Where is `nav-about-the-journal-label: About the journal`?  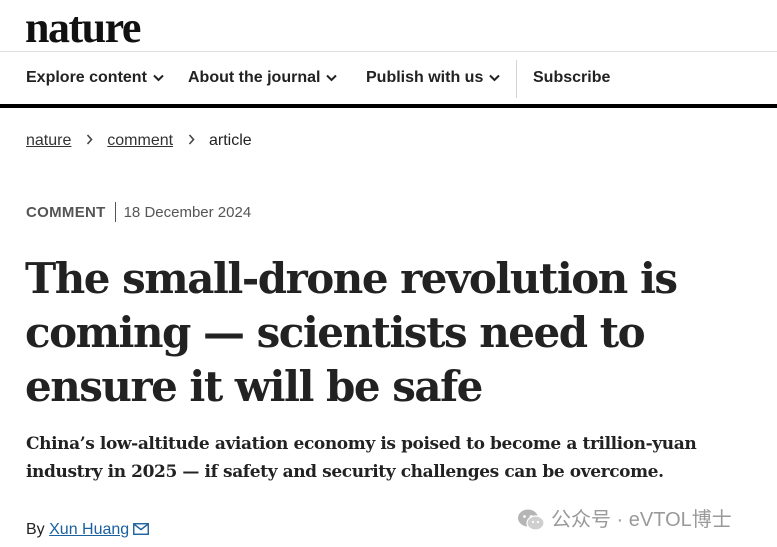 nav-about-the-journal-label: About the journal is located at coordinates (254, 78).